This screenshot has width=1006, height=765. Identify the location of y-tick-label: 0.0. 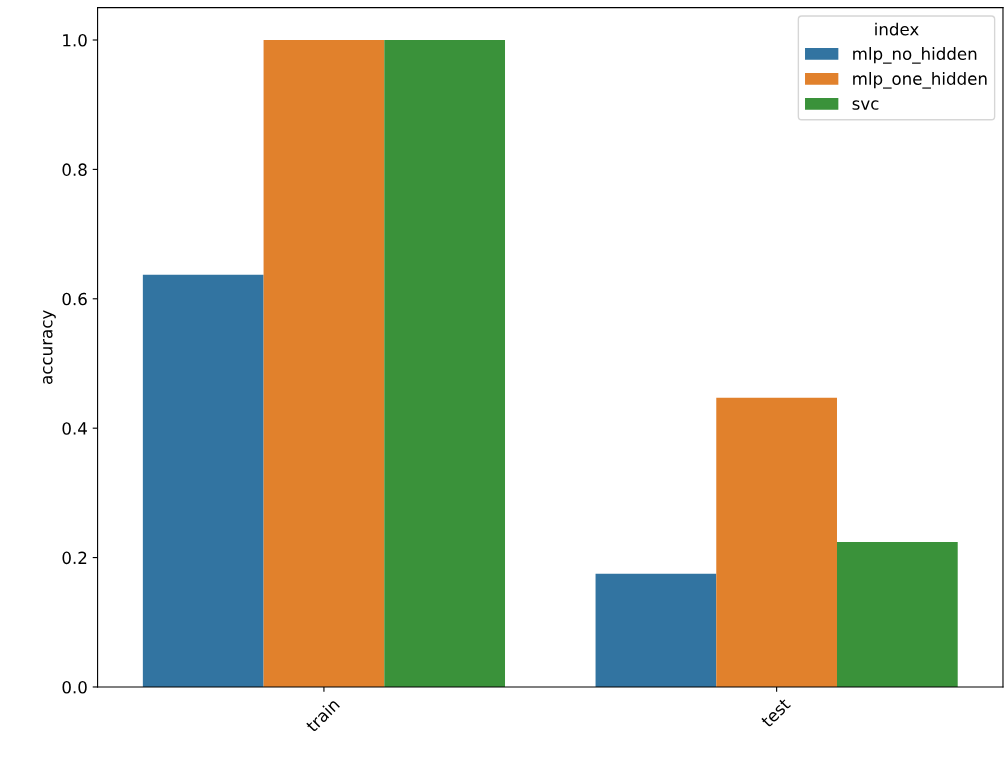
(74, 687).